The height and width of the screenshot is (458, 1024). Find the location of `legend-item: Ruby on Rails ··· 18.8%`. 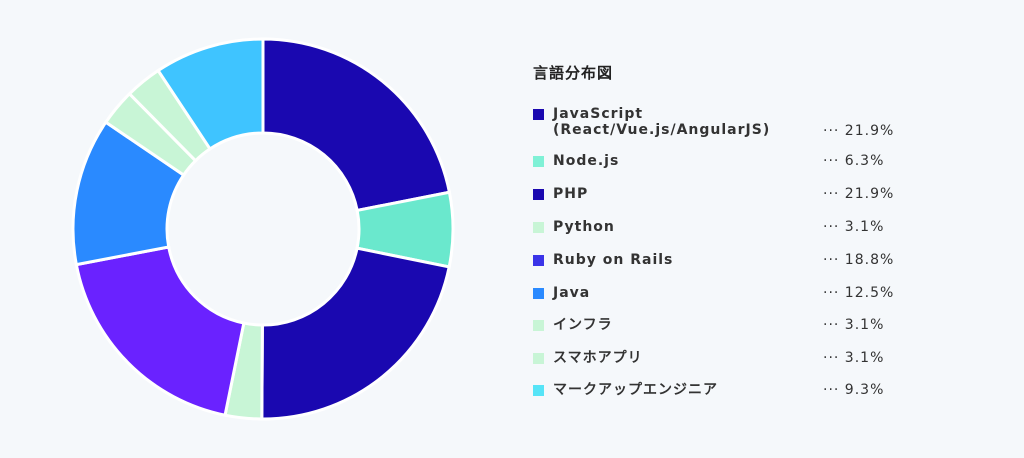

legend-item: Ruby on Rails ··· 18.8% is located at coordinates (723, 267).